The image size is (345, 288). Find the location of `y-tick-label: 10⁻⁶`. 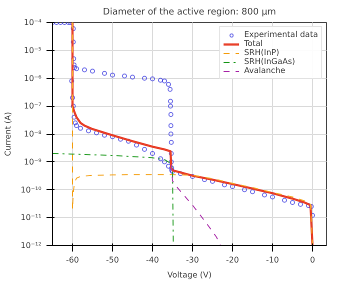

y-tick-label: 10⁻⁶ is located at coordinates (33, 78).